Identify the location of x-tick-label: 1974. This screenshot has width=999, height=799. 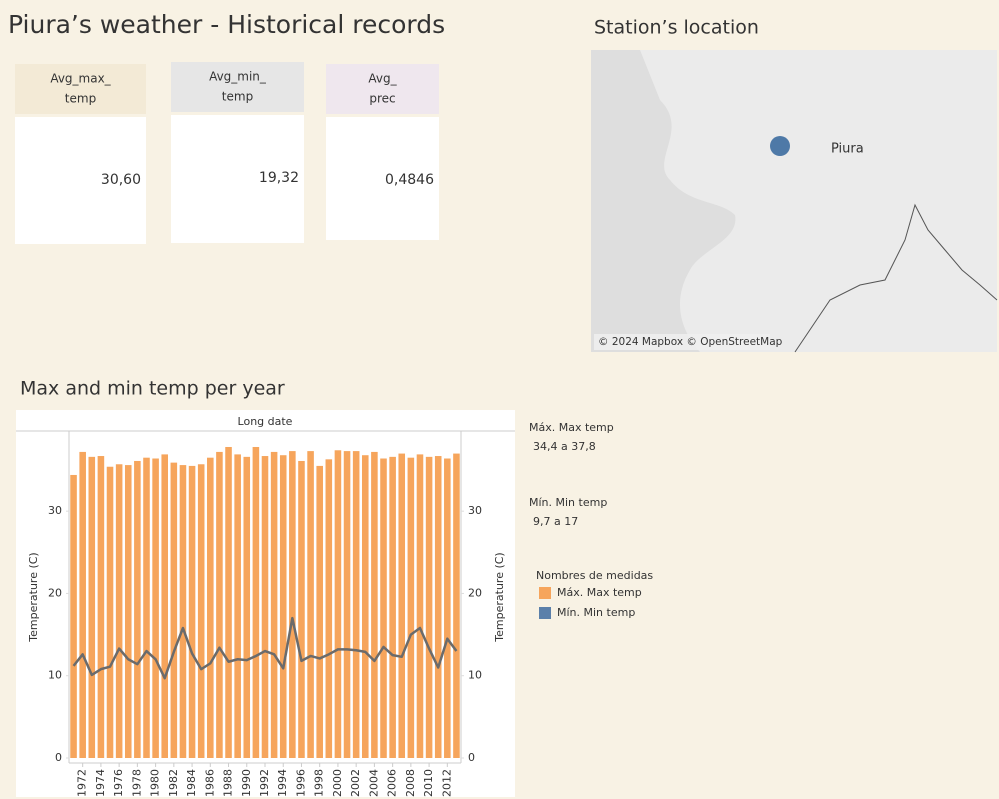
(100, 783).